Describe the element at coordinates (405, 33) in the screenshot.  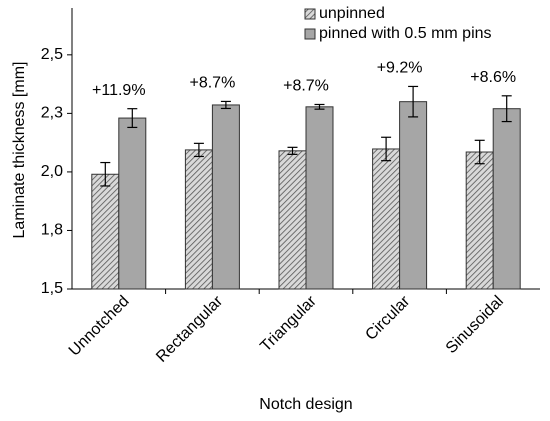
I see `legend-label: pinned with 0.5 mm pins` at that location.